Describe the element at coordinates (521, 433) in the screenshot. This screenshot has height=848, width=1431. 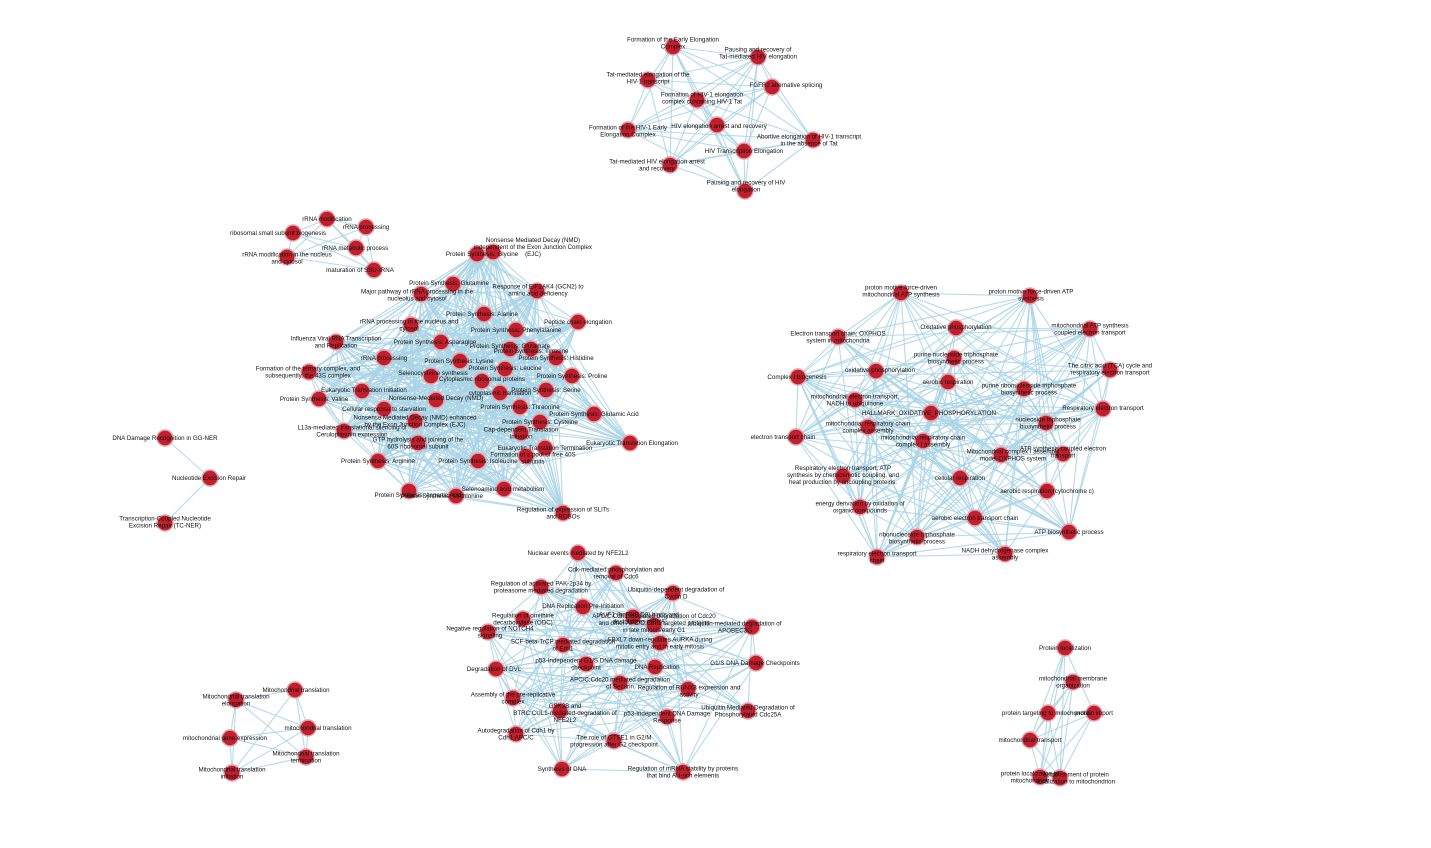
I see `node-cap-dependent-translation-initiation` at that location.